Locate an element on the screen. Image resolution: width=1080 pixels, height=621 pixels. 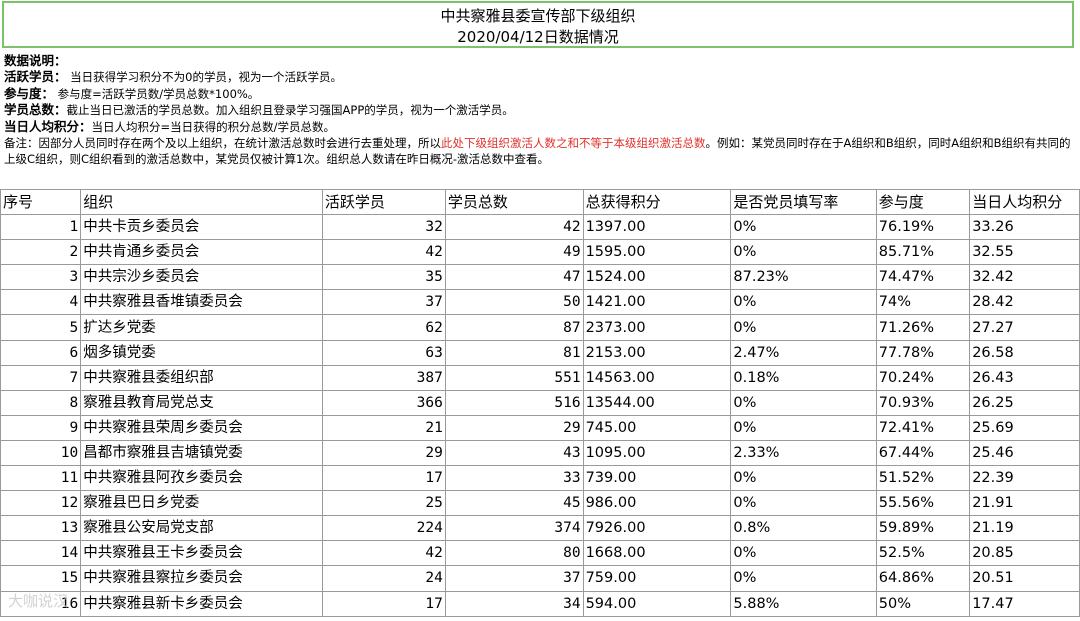
cell-index: 12 is located at coordinates (41, 503).